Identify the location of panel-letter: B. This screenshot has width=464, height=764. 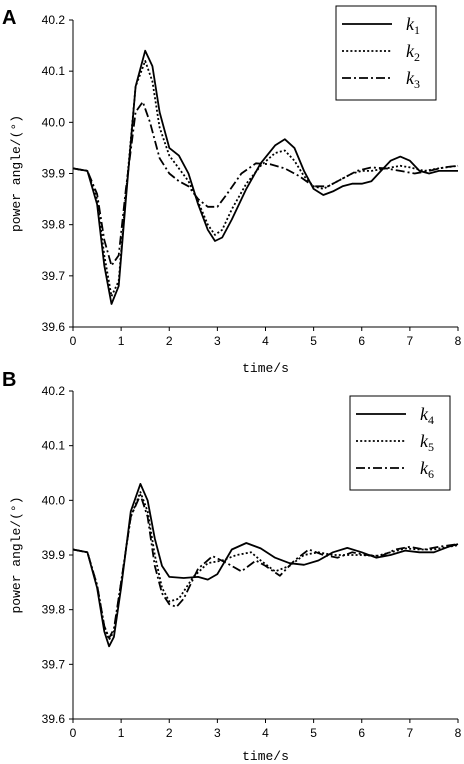
(9, 380).